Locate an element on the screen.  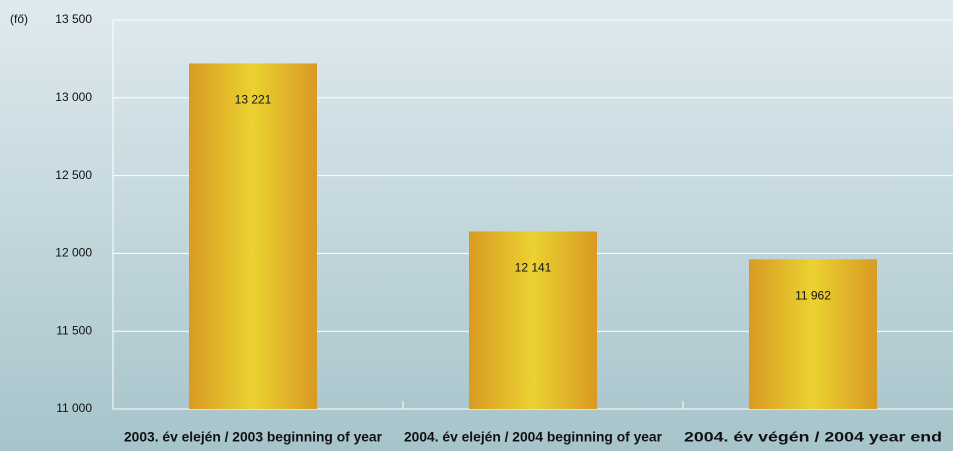
data-label: 12 141 is located at coordinates (533, 268).